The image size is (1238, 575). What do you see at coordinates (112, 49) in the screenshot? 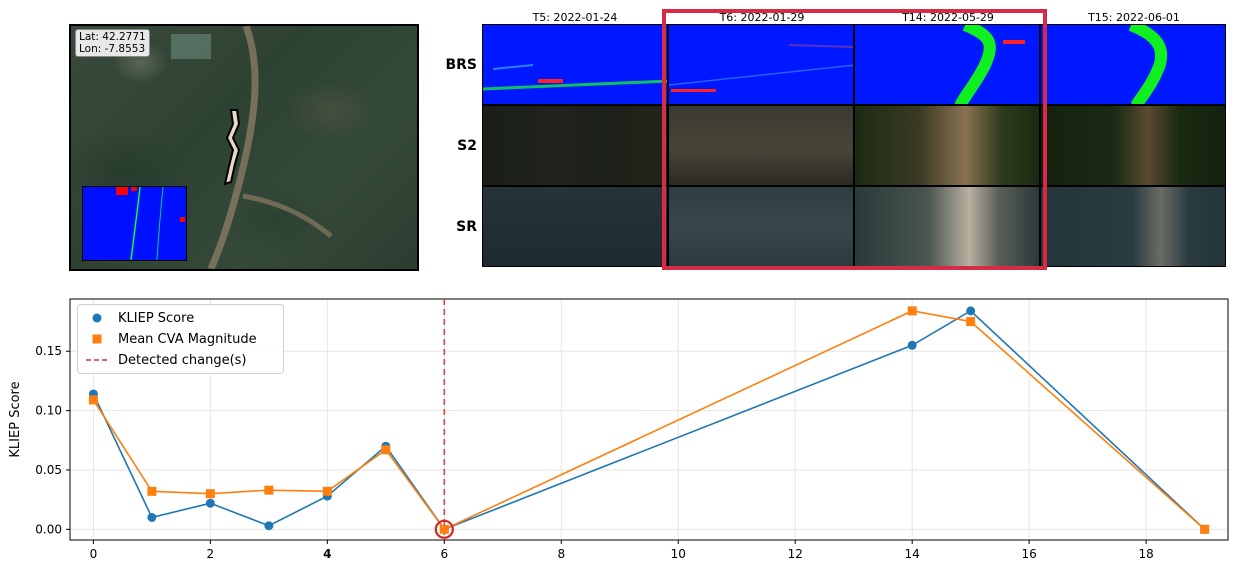
I see `longitude-text: Lon: -7.8553` at bounding box center [112, 49].